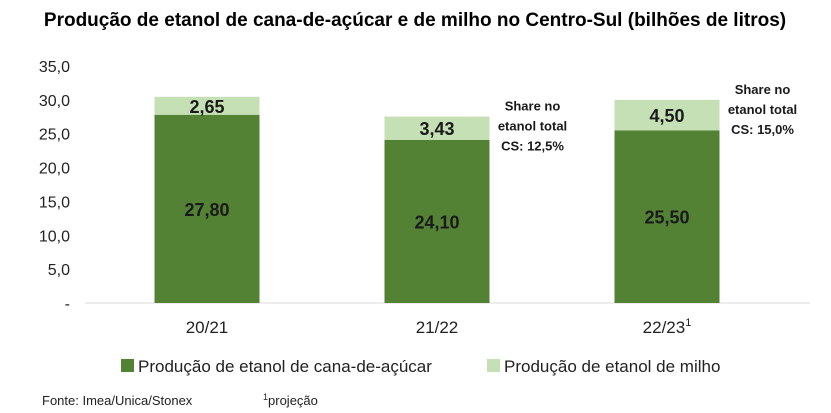  What do you see at coordinates (54, 236) in the screenshot?
I see `y-tick-label: 10,0` at bounding box center [54, 236].